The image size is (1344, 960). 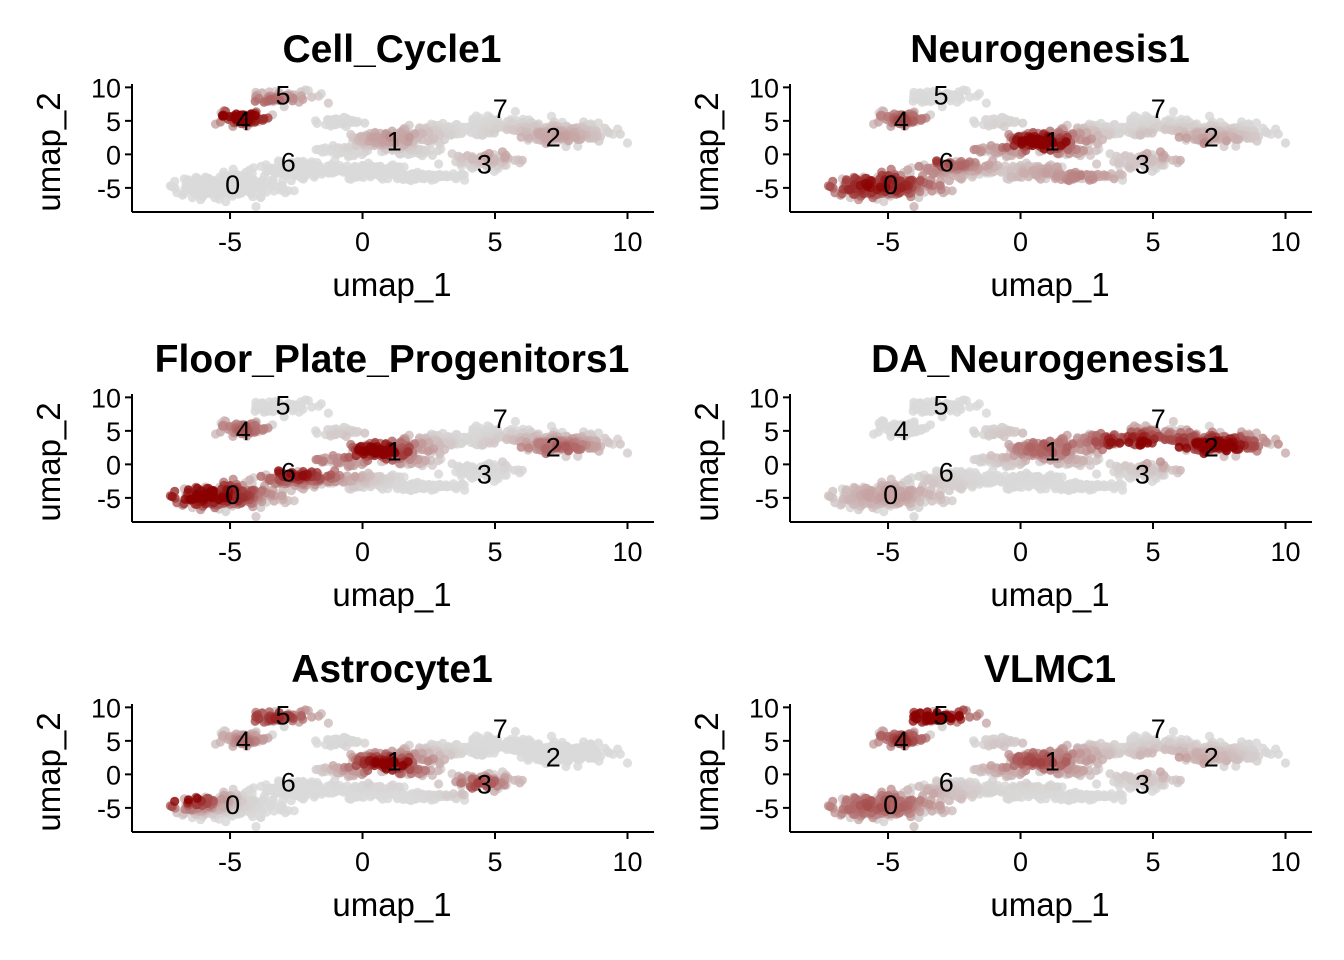 What do you see at coordinates (392, 49) in the screenshot?
I see `panel-title: Cell_Cycle1` at bounding box center [392, 49].